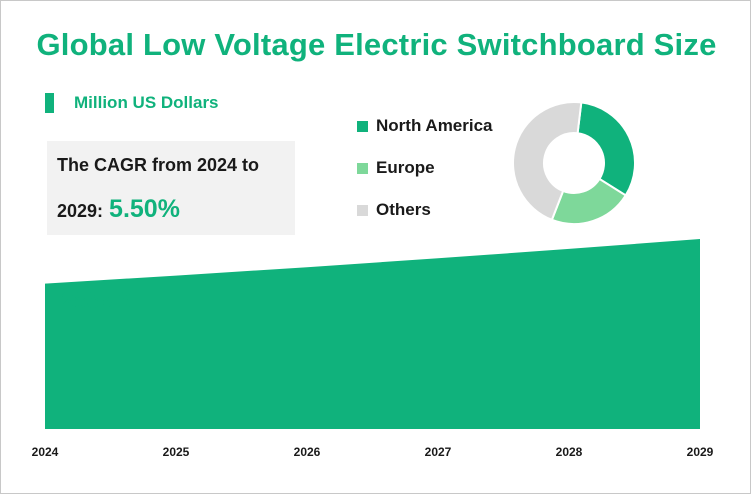 Image resolution: width=751 pixels, height=494 pixels. I want to click on cagr-text-line2: 2029: 5.50%, so click(118, 209).